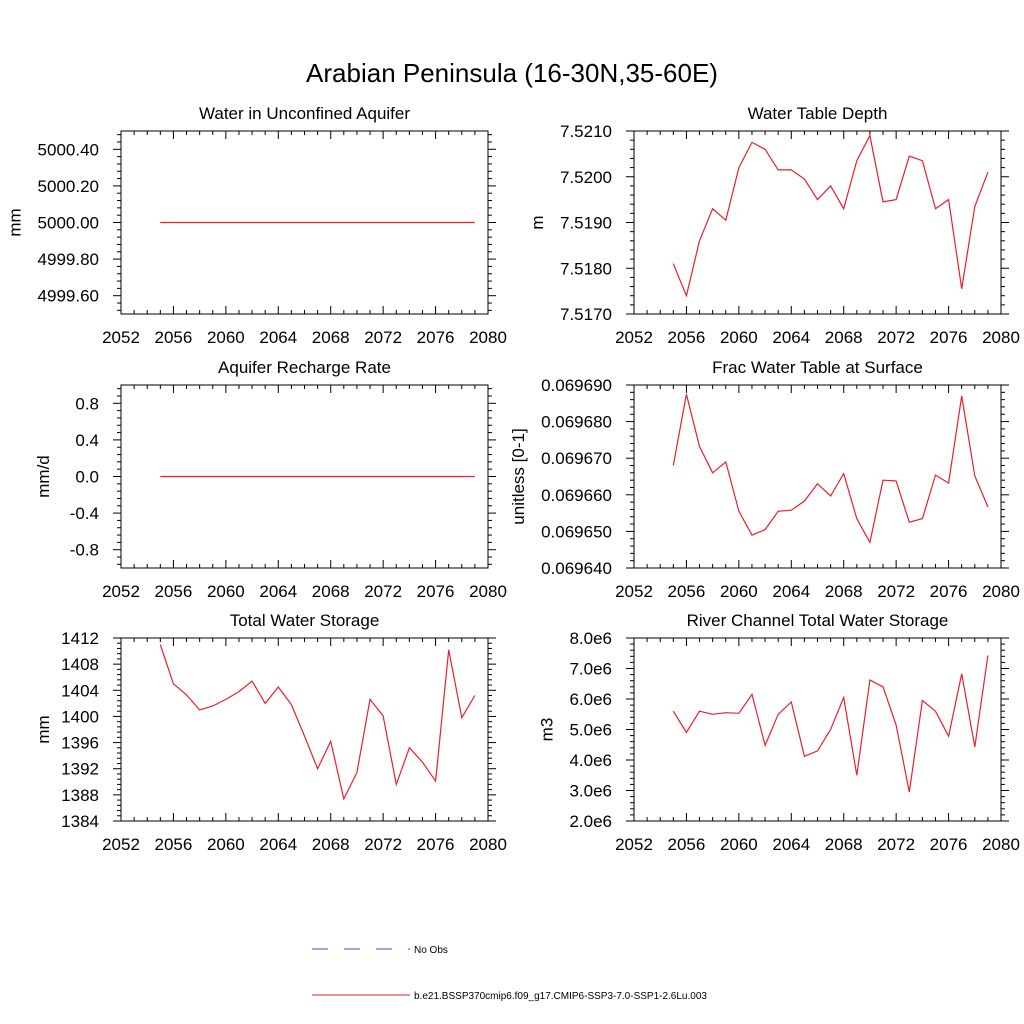  I want to click on panel-title: Frac Water Table at Surface, so click(817, 367).